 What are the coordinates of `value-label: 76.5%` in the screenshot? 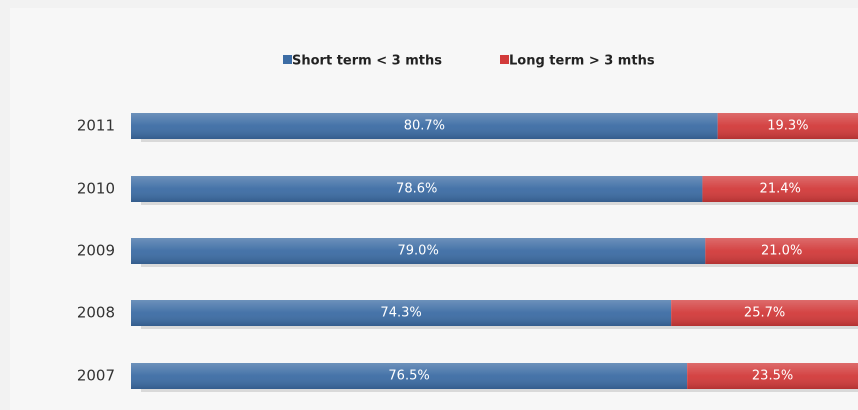 It's located at (408, 376).